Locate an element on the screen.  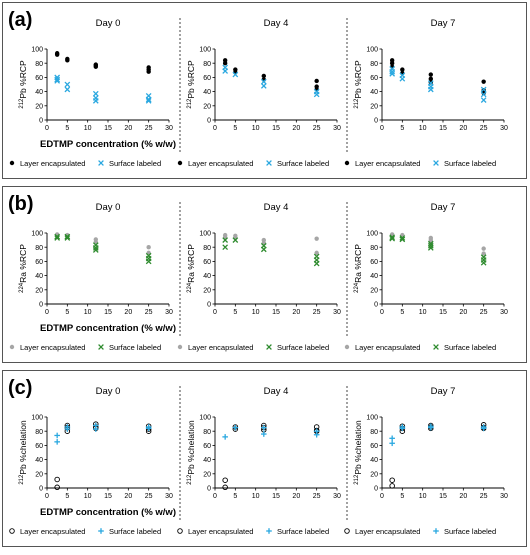
y-axis-label: 212Pb %chelation is located at coordinates (23, 452).